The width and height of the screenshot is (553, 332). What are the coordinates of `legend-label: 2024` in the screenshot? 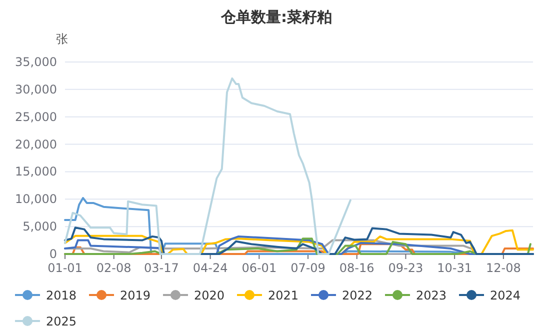 It's located at (505, 295).